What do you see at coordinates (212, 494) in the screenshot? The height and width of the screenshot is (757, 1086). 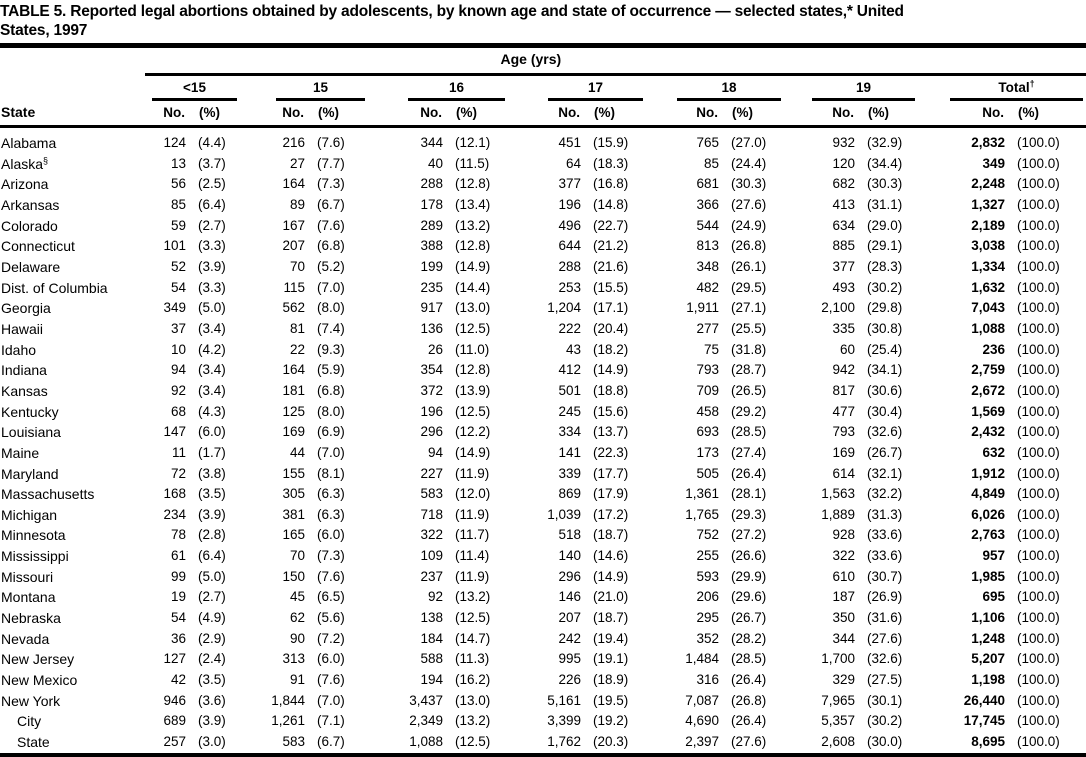 I see `cell-percent: (3.5)` at bounding box center [212, 494].